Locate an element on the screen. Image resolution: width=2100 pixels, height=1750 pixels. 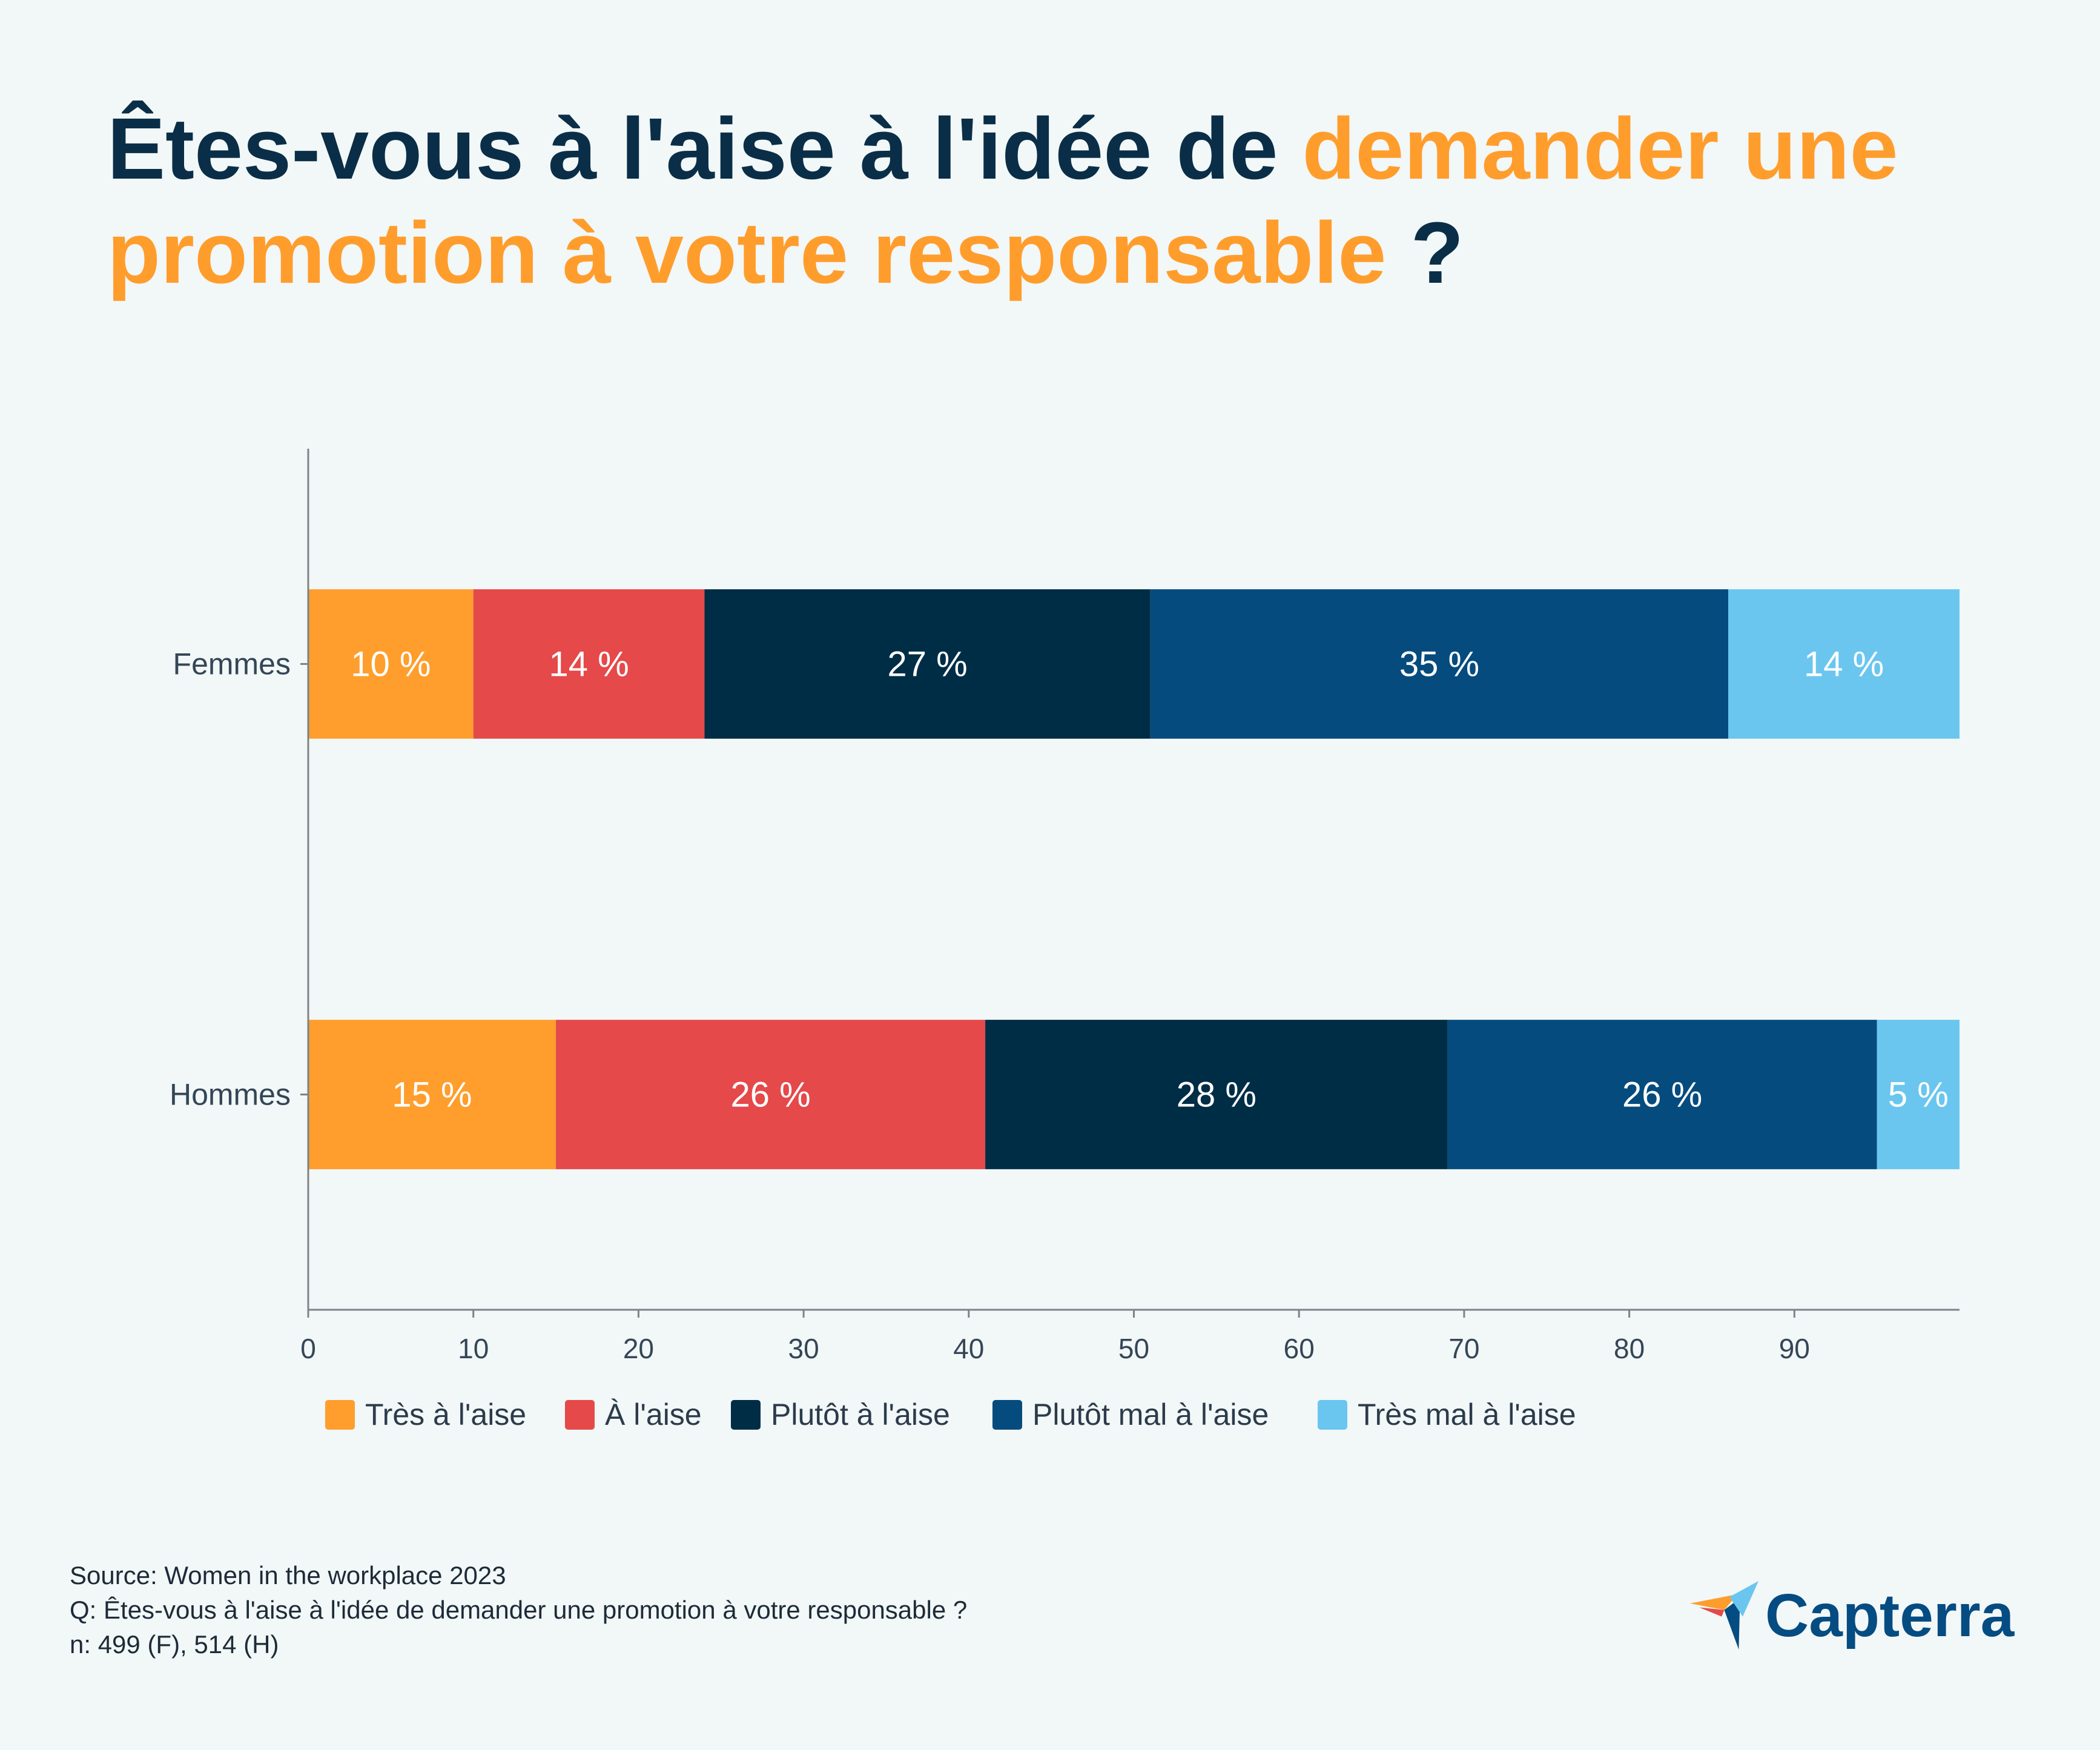
x-axis-tick-label: 60 is located at coordinates (1299, 1348).